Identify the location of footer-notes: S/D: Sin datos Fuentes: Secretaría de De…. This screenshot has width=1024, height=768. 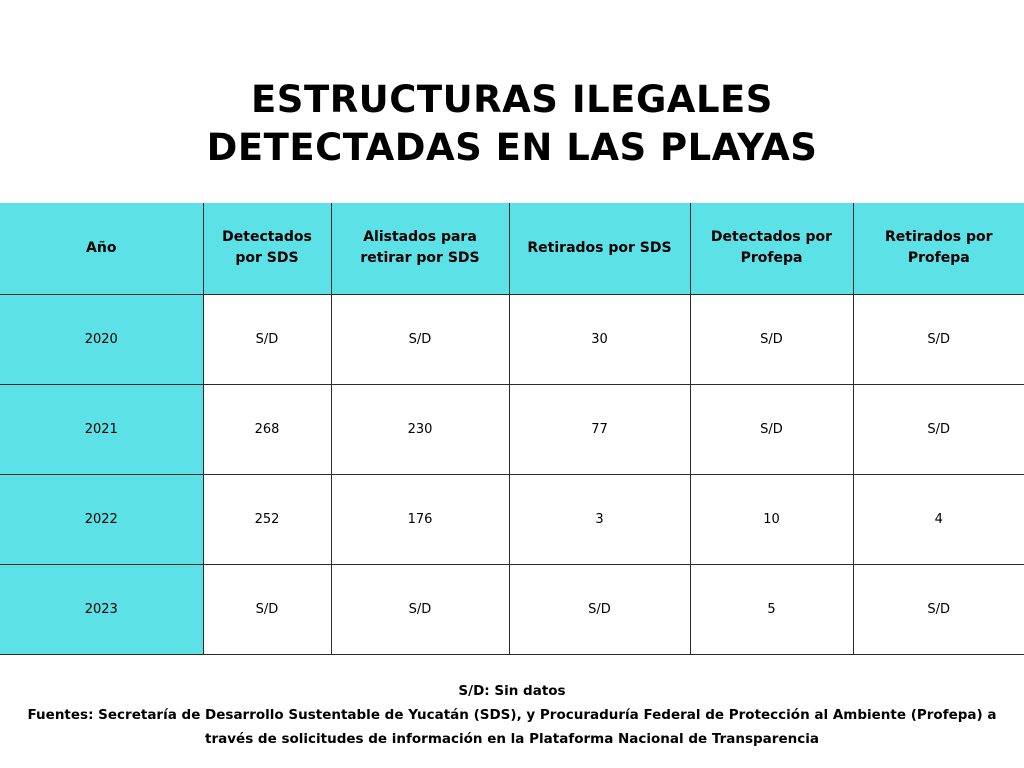
(512, 715).